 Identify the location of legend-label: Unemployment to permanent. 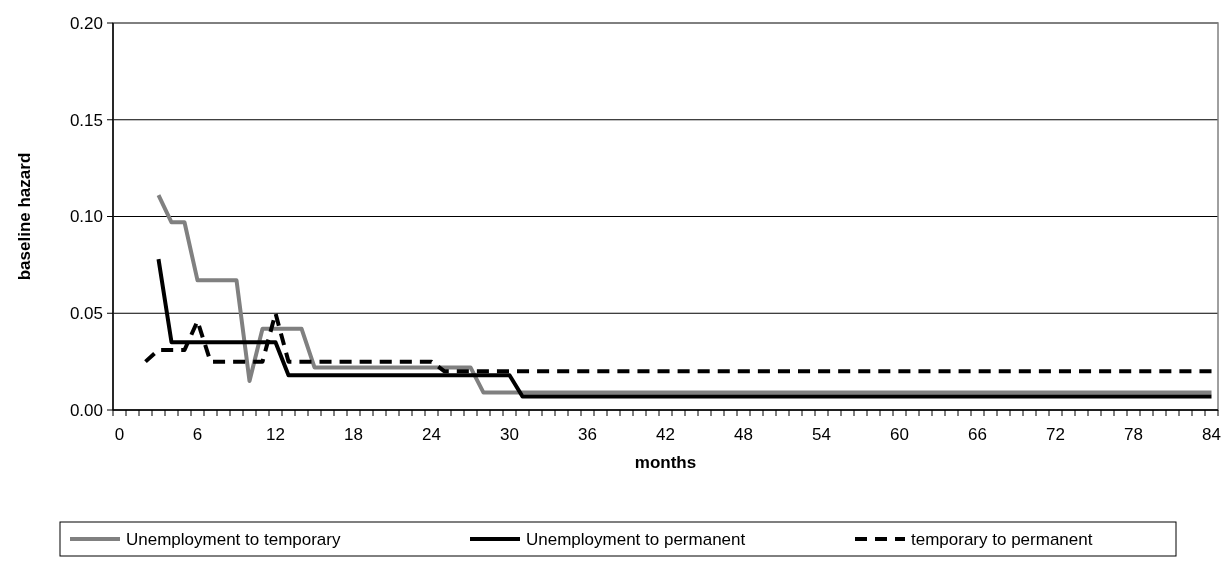
(636, 539).